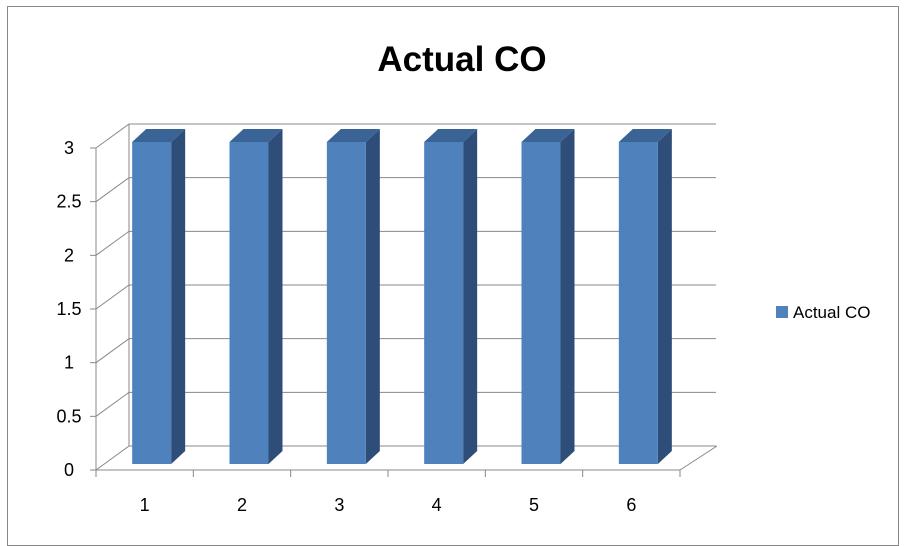 The height and width of the screenshot is (546, 907). I want to click on x-tick-label: 2, so click(242, 505).